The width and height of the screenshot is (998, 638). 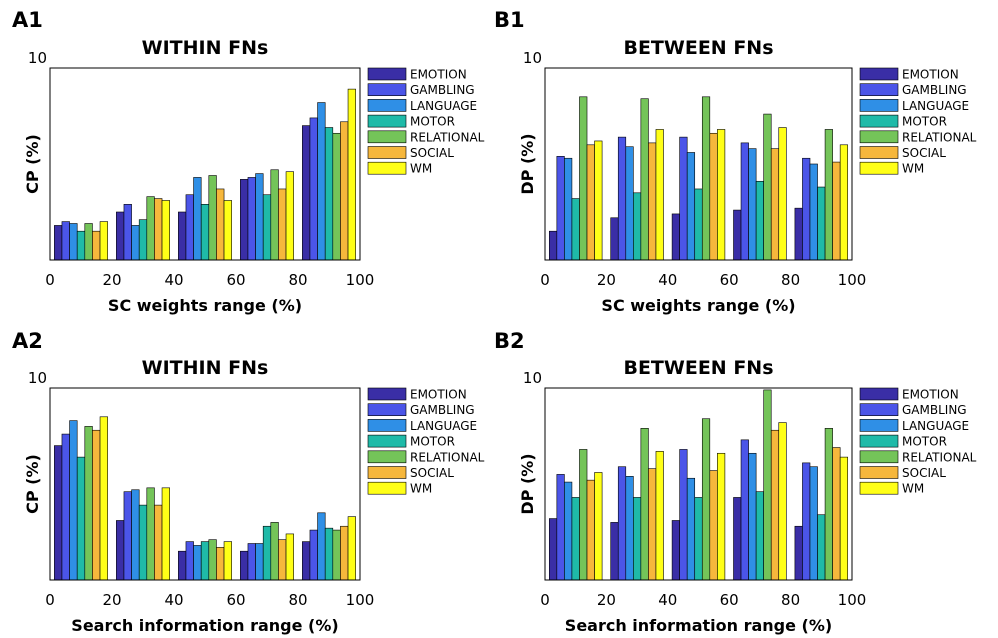 I want to click on x-axis-title: SC weights range (%), so click(x=205, y=305).